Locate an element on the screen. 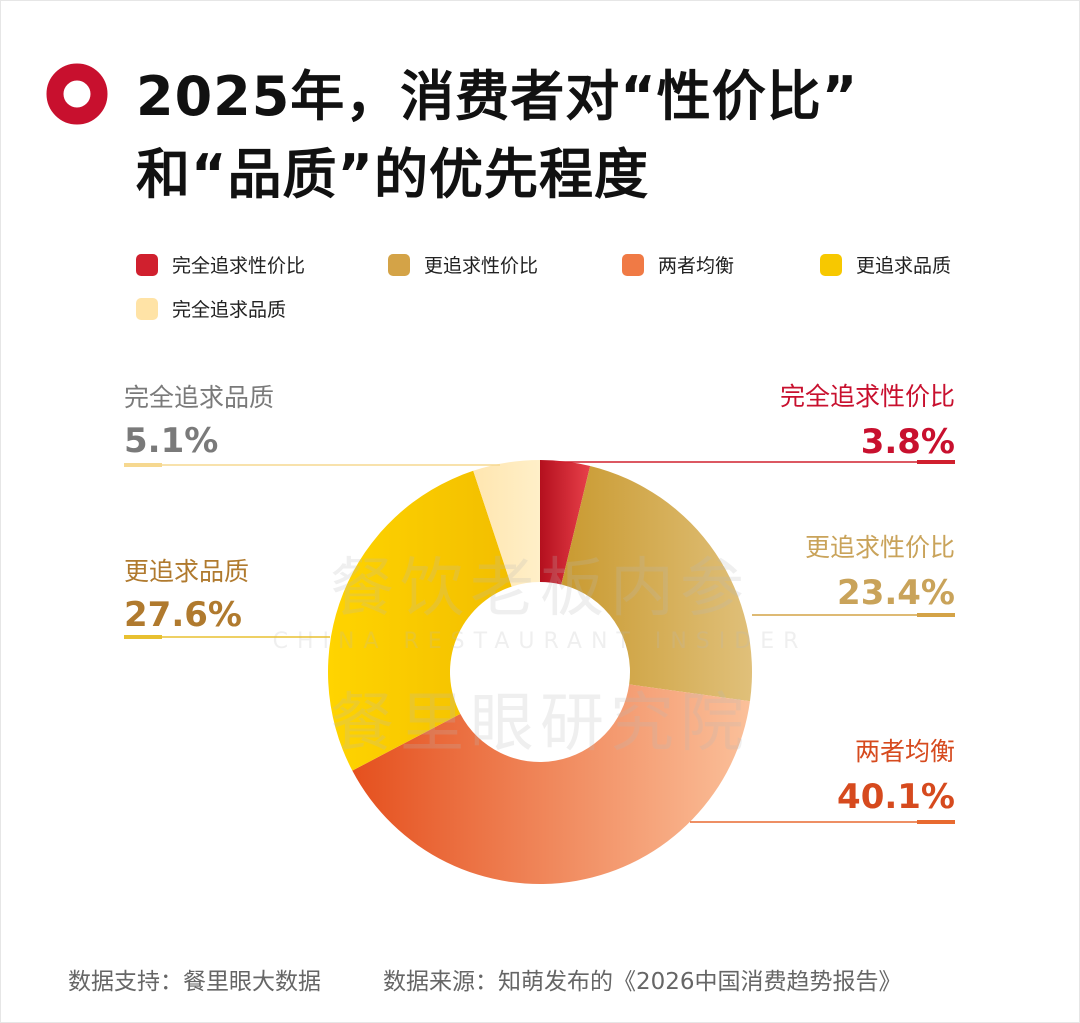 The width and height of the screenshot is (1080, 1023). legend-item-0: 完全追求性价比 is located at coordinates (220, 264).